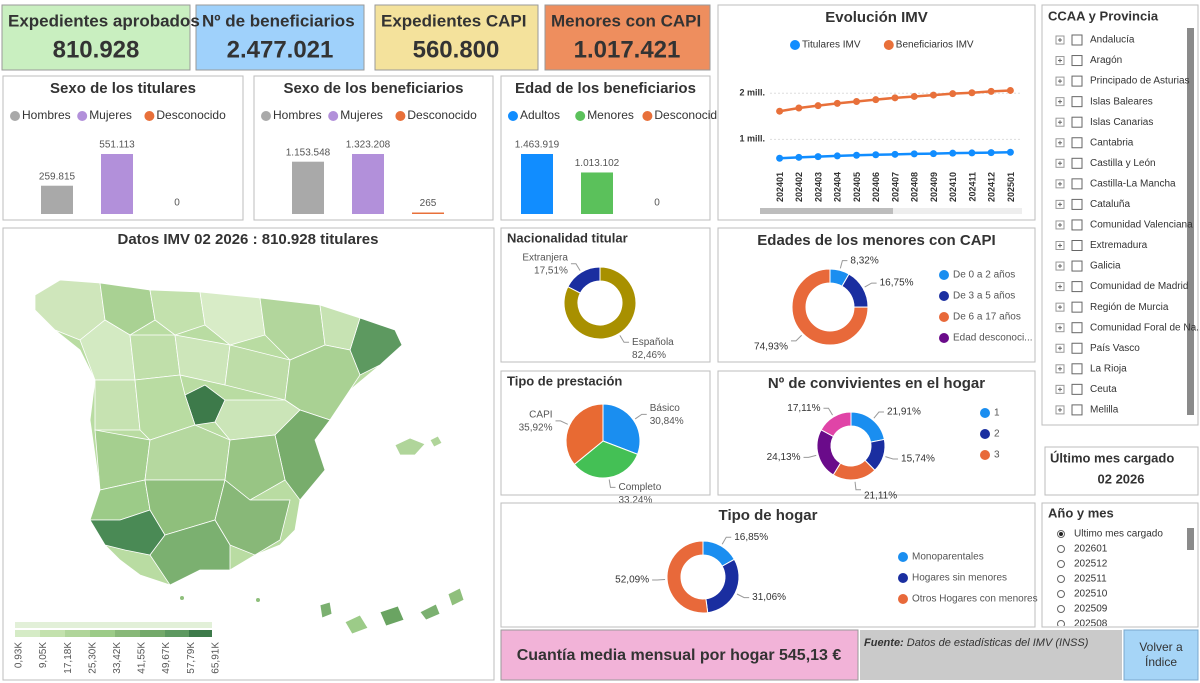  I want to click on data-label: 0, so click(177, 203).